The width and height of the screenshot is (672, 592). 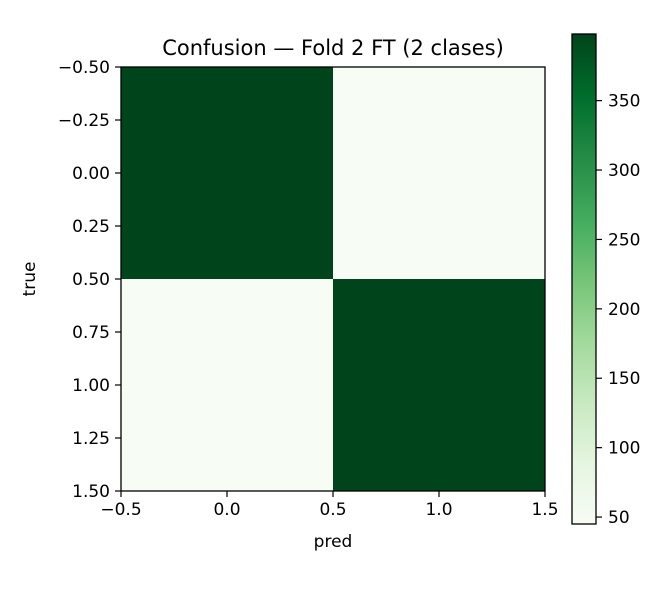 I want to click on colorbar-gradient, so click(x=584, y=279).